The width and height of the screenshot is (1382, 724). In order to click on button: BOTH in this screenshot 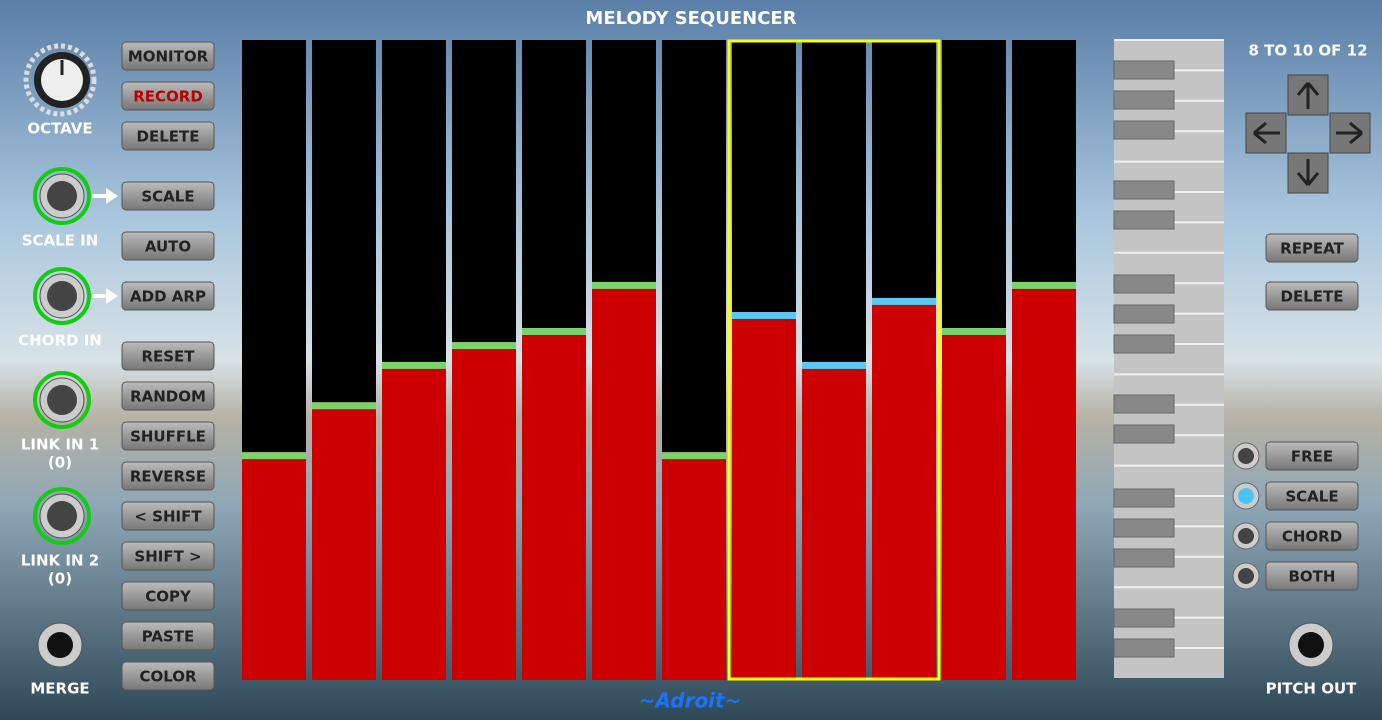, I will do `click(1312, 576)`.